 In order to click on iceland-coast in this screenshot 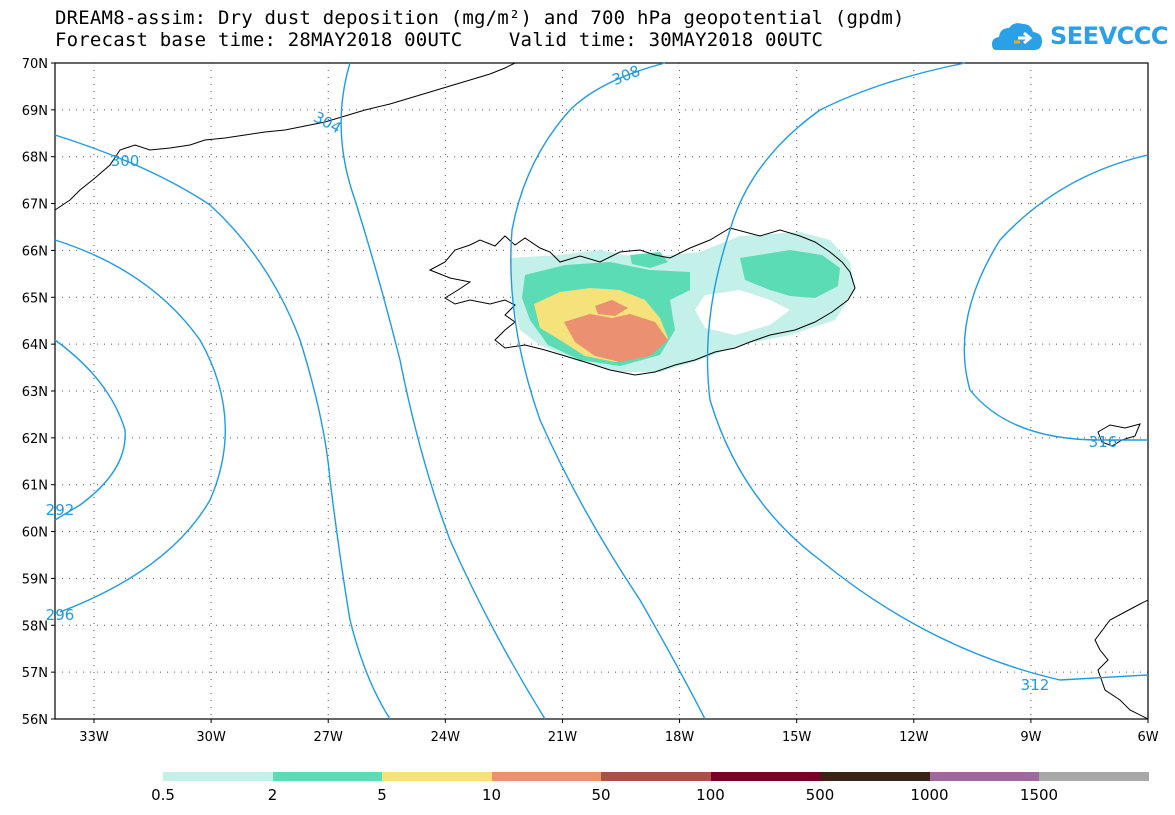, I will do `click(642, 301)`.